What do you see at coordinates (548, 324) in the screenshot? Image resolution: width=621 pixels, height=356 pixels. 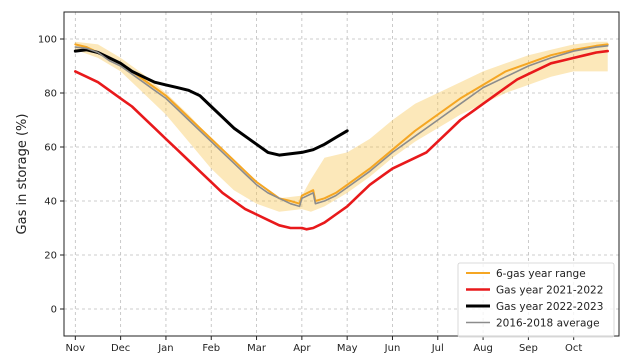 I see `legend-label: 2016-2018 average` at bounding box center [548, 324].